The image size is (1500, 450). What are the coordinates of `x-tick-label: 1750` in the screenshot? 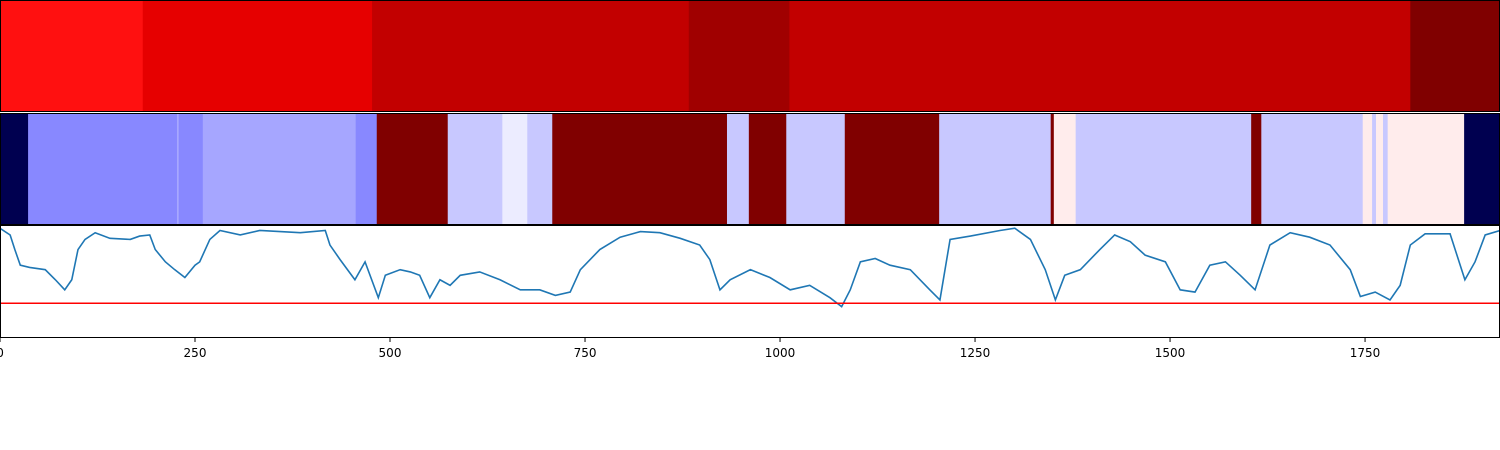 It's located at (1365, 353).